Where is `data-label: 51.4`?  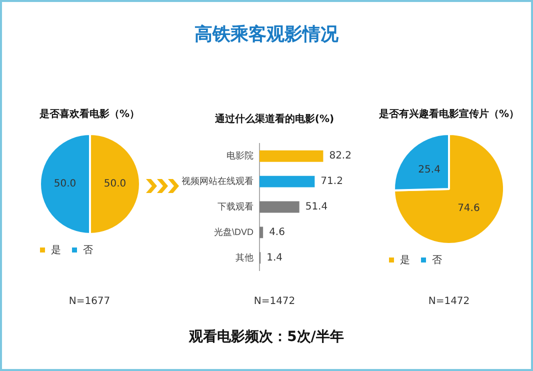 data-label: 51.4 is located at coordinates (316, 207).